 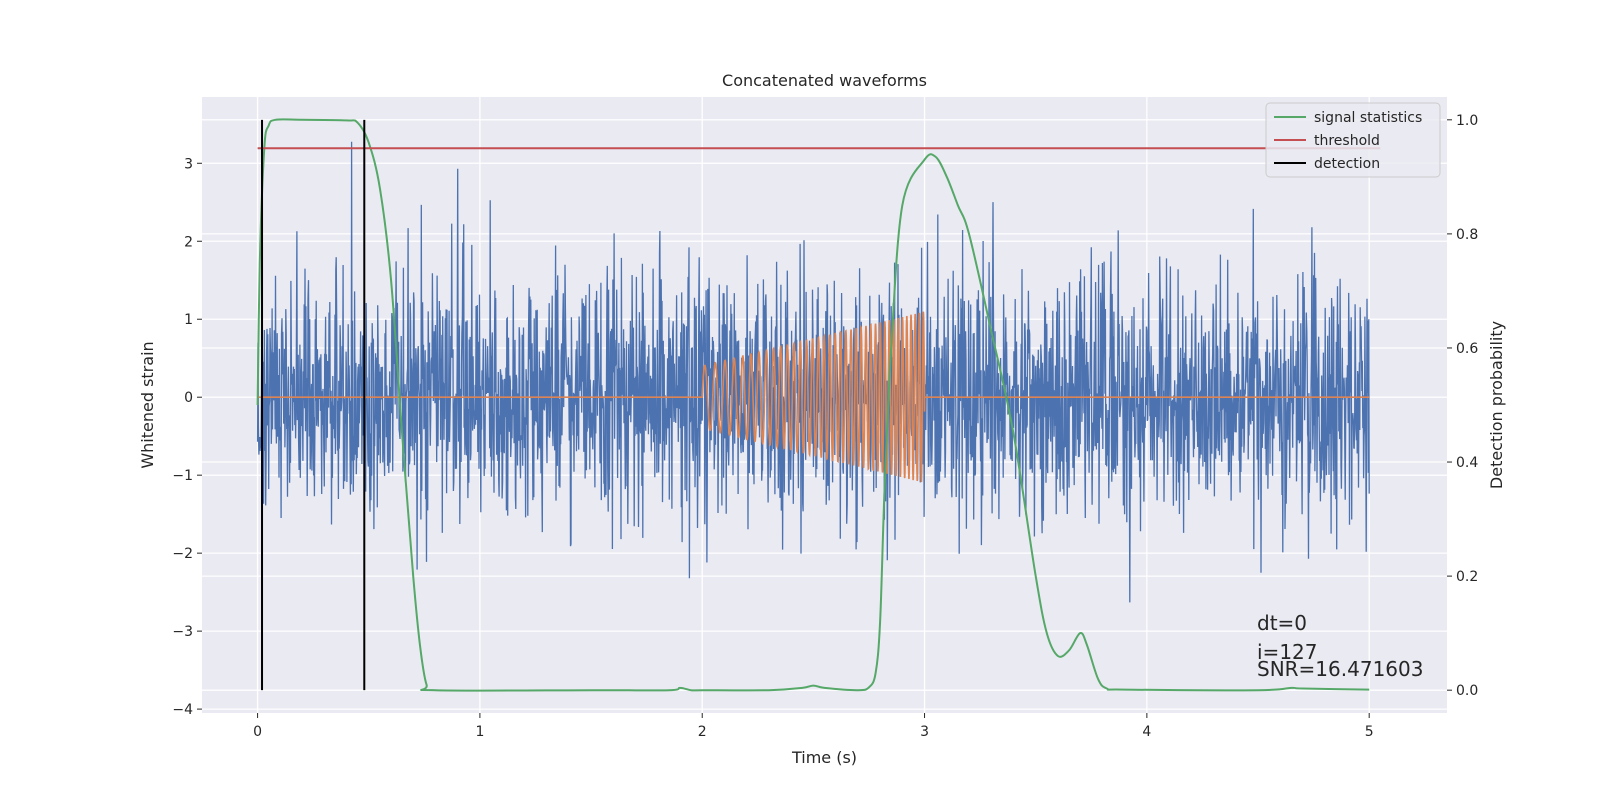 I want to click on y-tick-label: 1, so click(x=188, y=320).